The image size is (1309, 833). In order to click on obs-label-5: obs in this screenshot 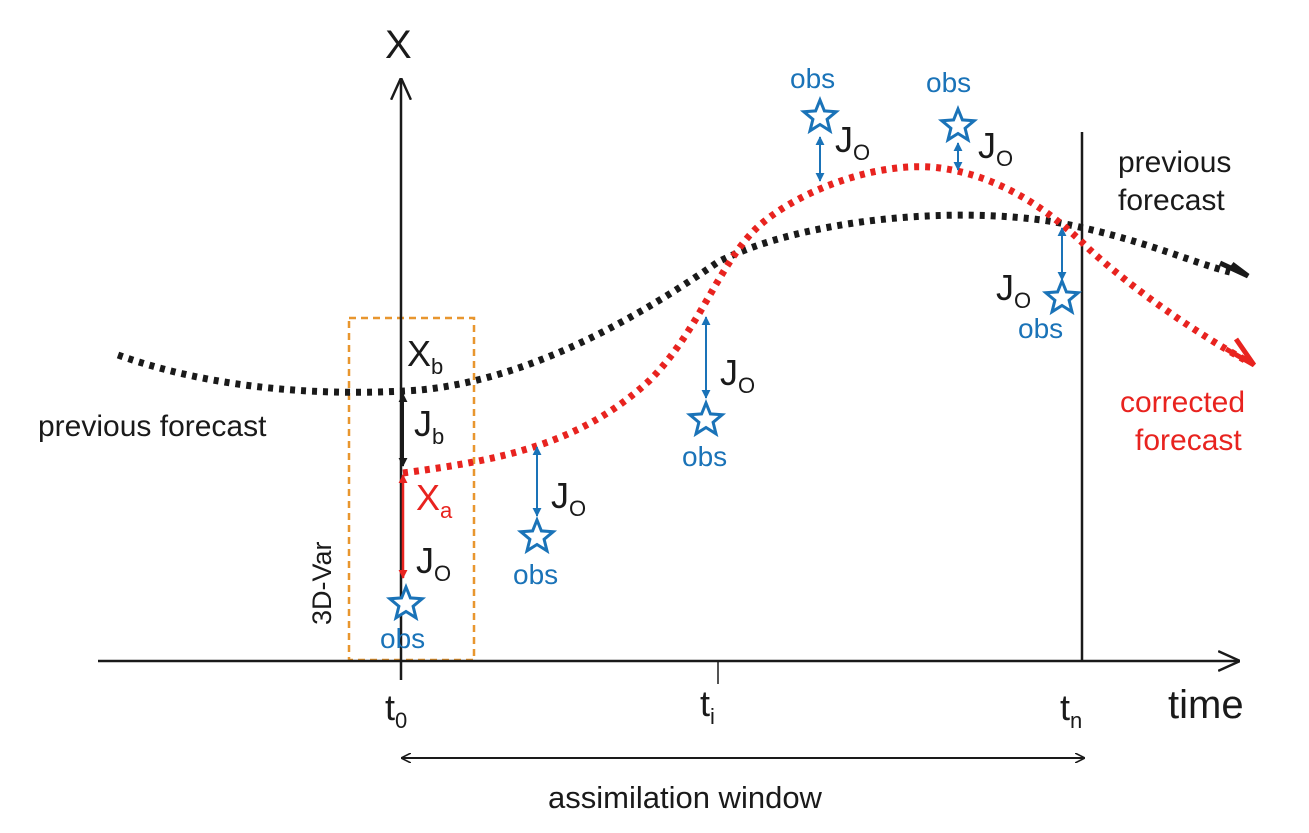, I will do `click(1040, 328)`.